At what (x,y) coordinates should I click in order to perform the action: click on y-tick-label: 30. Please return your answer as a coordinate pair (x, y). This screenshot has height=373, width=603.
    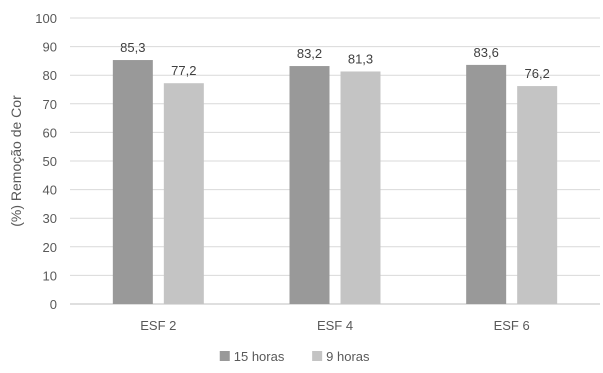
    Looking at the image, I should click on (50, 218).